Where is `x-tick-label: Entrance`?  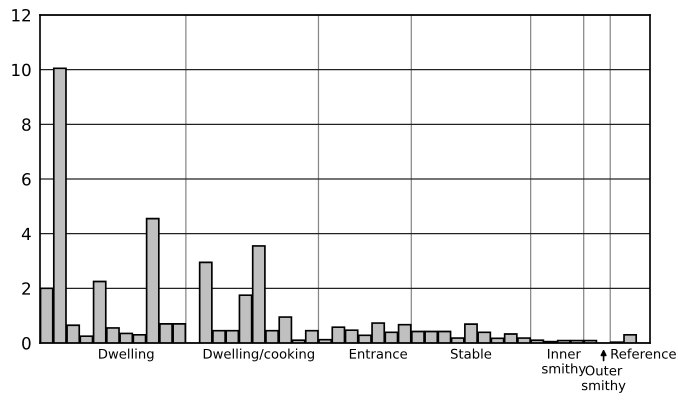
x-tick-label: Entrance is located at coordinates (379, 353).